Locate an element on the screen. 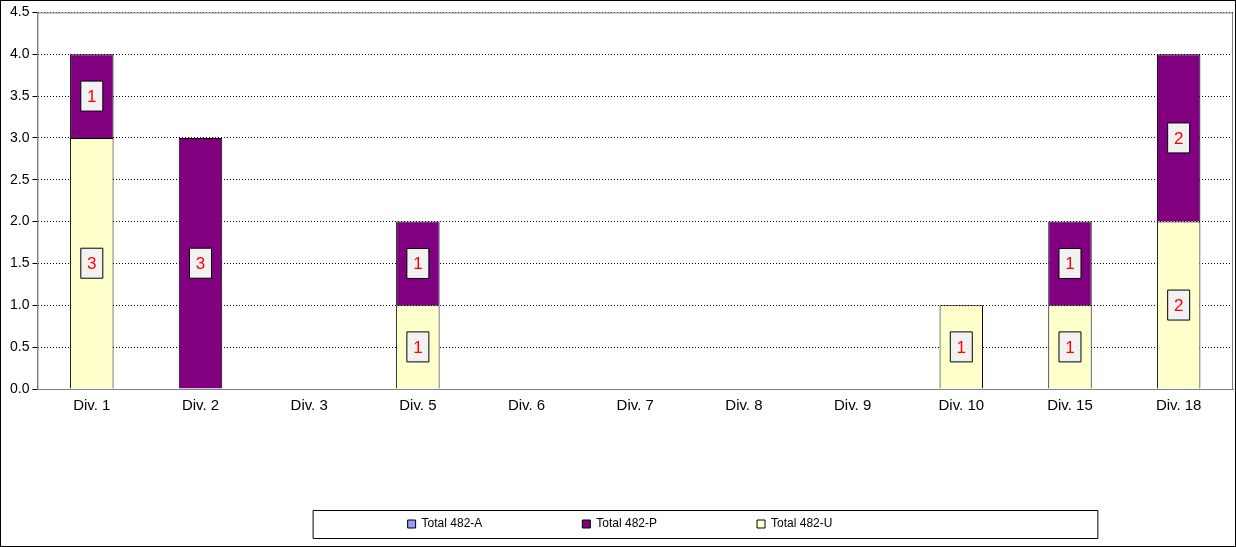 The width and height of the screenshot is (1236, 547). legend-label: Total 482-U is located at coordinates (802, 523).